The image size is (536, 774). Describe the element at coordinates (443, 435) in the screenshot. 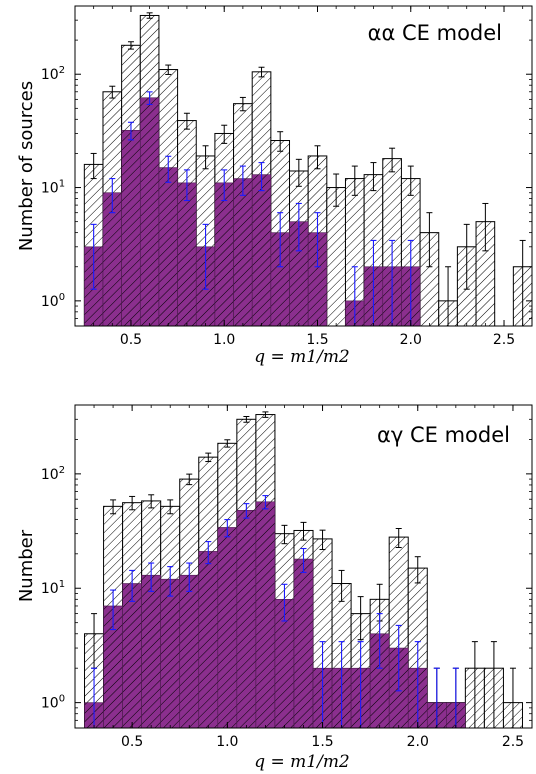

I see `chart-bottom-annotation: αγ CE model` at that location.